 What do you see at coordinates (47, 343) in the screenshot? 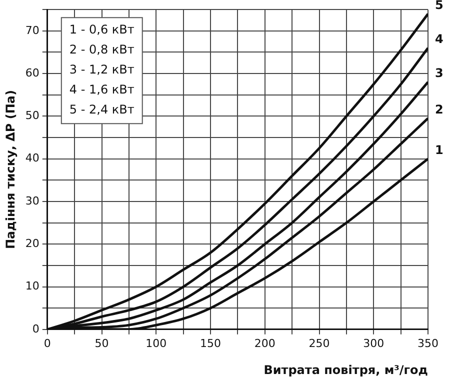
I see `x-tick-label: 0` at bounding box center [47, 343].